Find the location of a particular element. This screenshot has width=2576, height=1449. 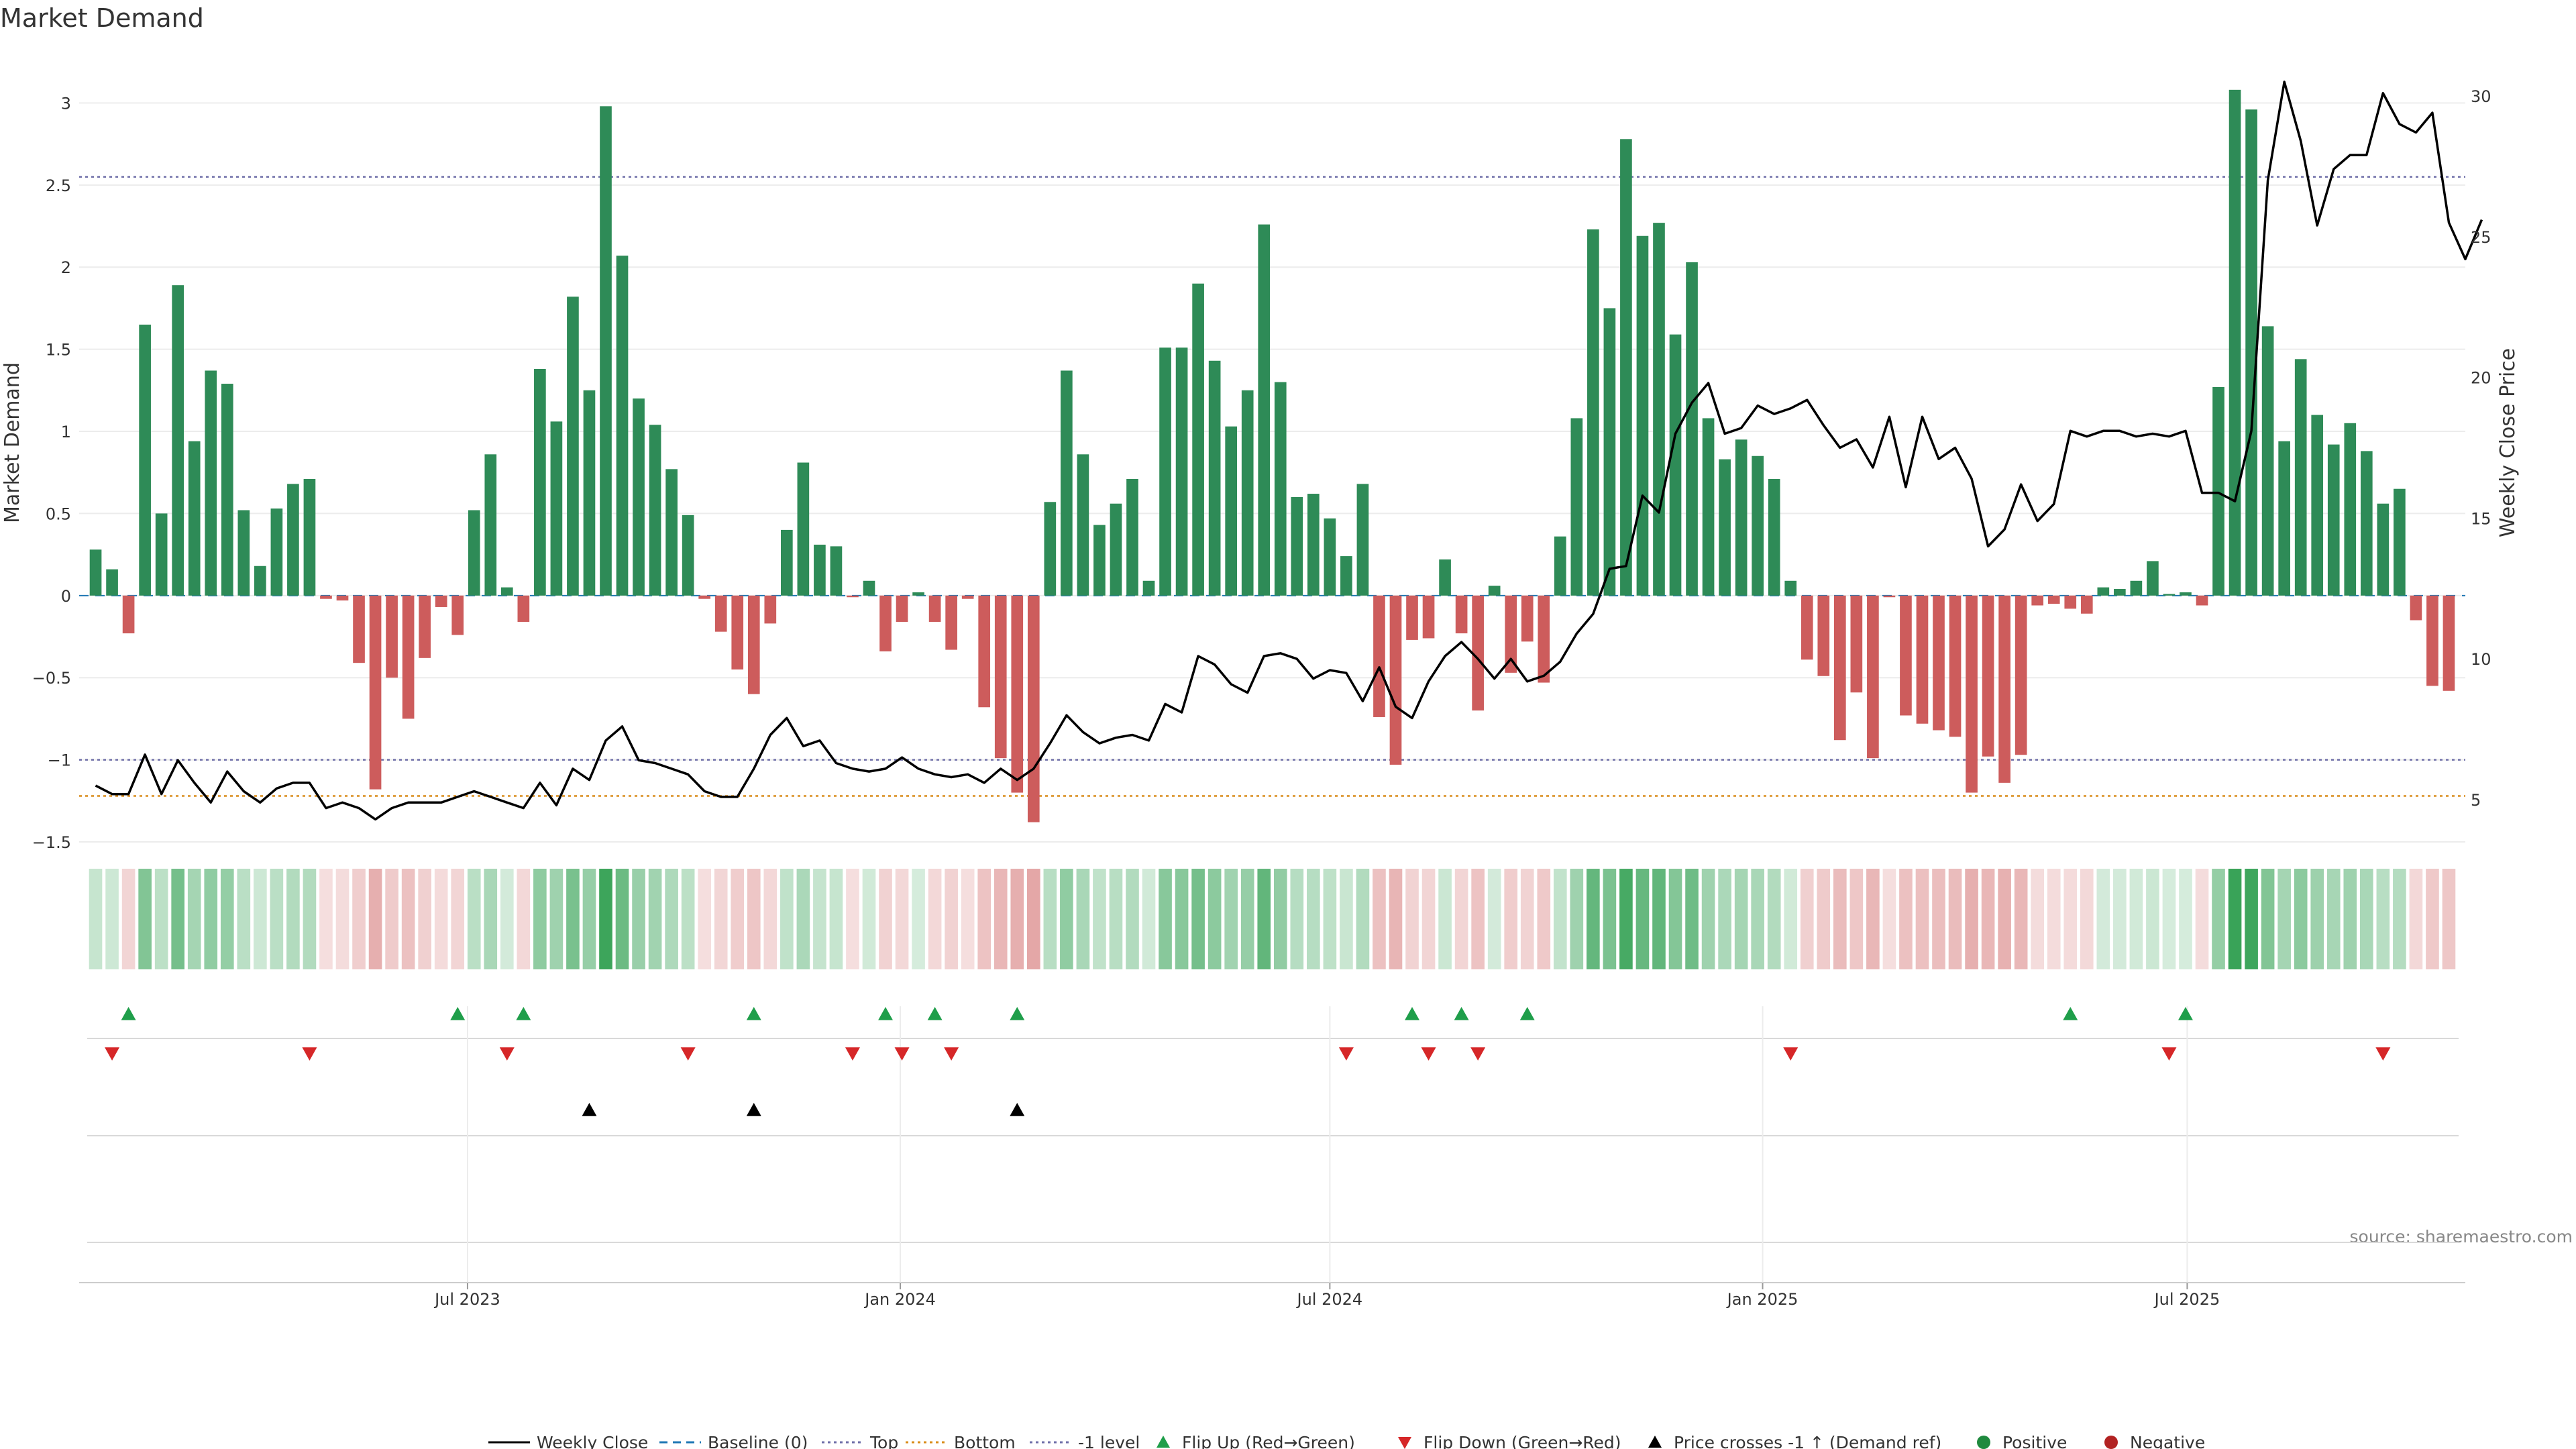

legend-item: Top is located at coordinates (860, 1441).